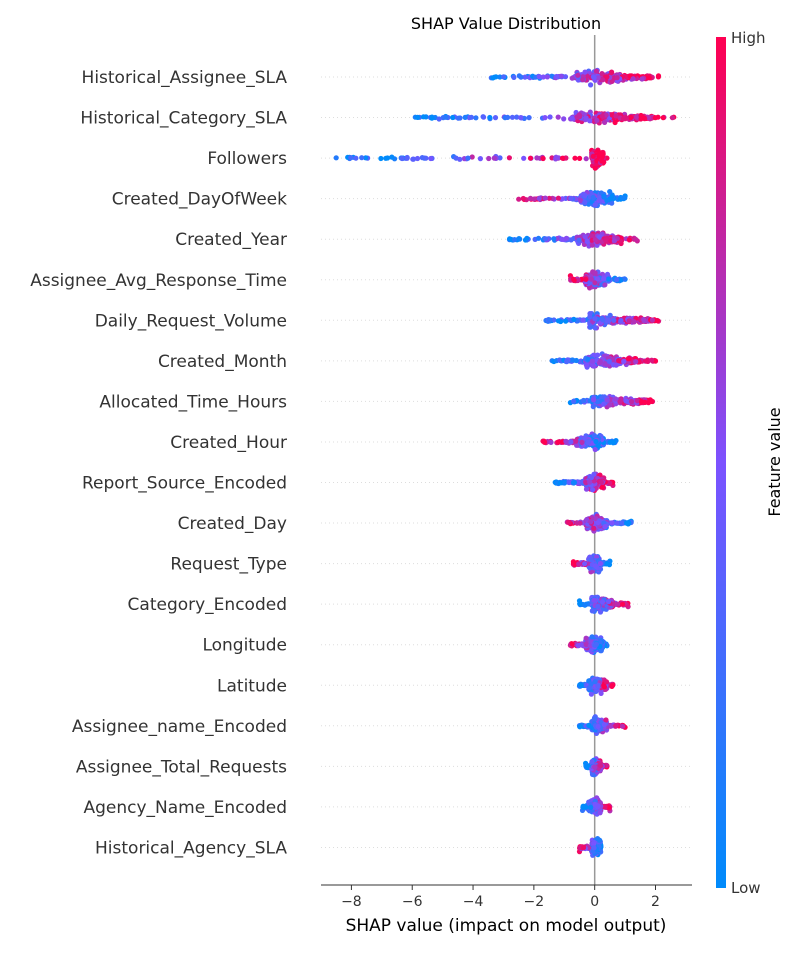  I want to click on feature-points-Latitude, so click(596, 686).